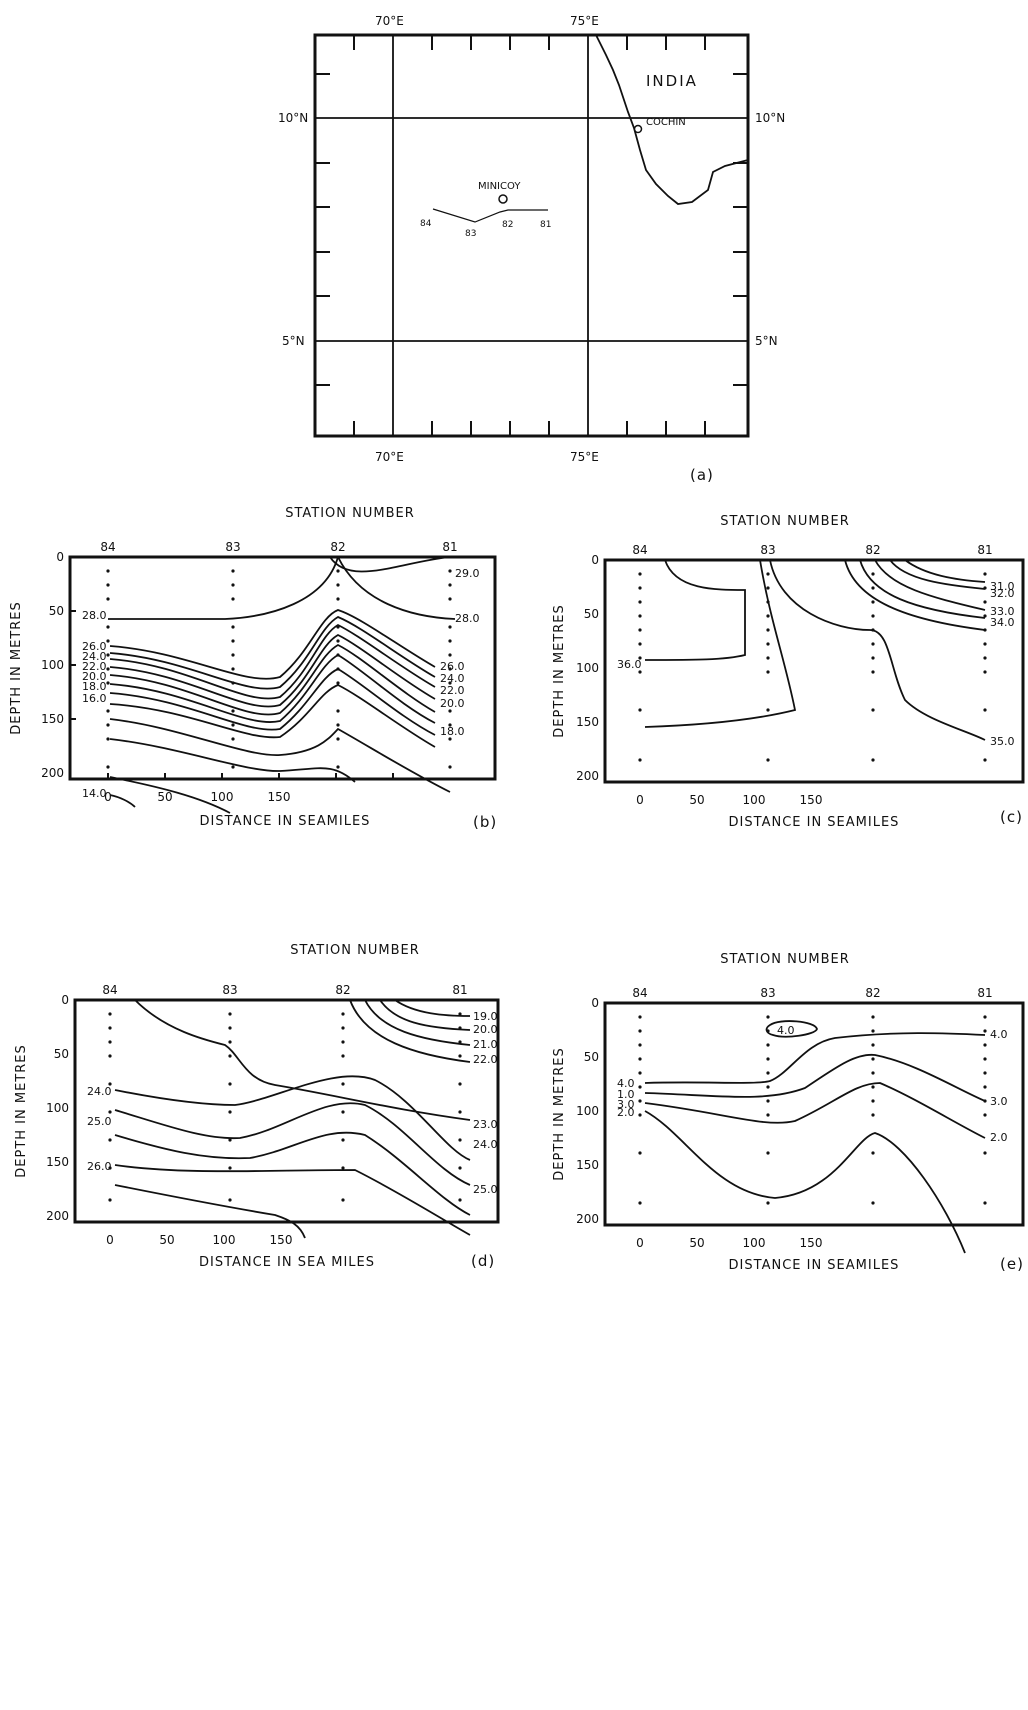 This screenshot has height=1710, width=1028. What do you see at coordinates (110, 1240) in the screenshot?
I see `panel-d-xtick-0: 0` at bounding box center [110, 1240].